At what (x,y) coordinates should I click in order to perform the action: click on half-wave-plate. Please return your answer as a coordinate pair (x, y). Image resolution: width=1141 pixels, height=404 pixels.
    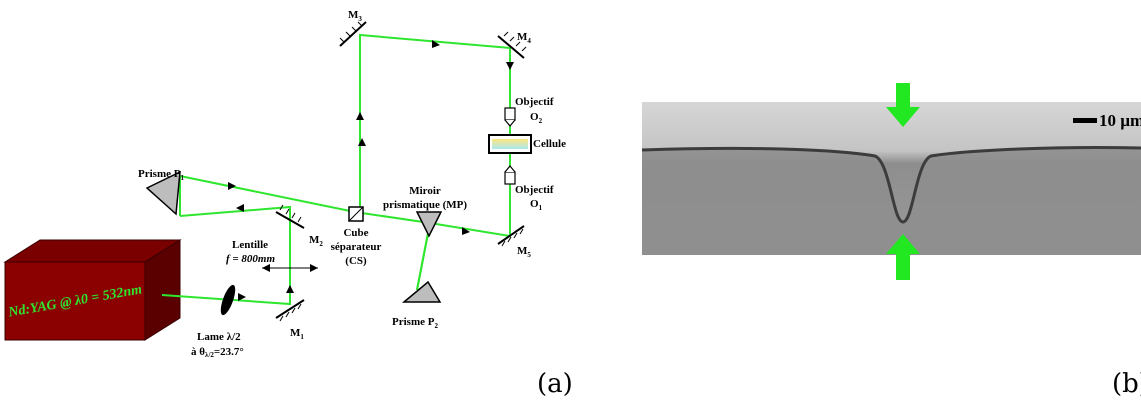
    Looking at the image, I should click on (228, 300).